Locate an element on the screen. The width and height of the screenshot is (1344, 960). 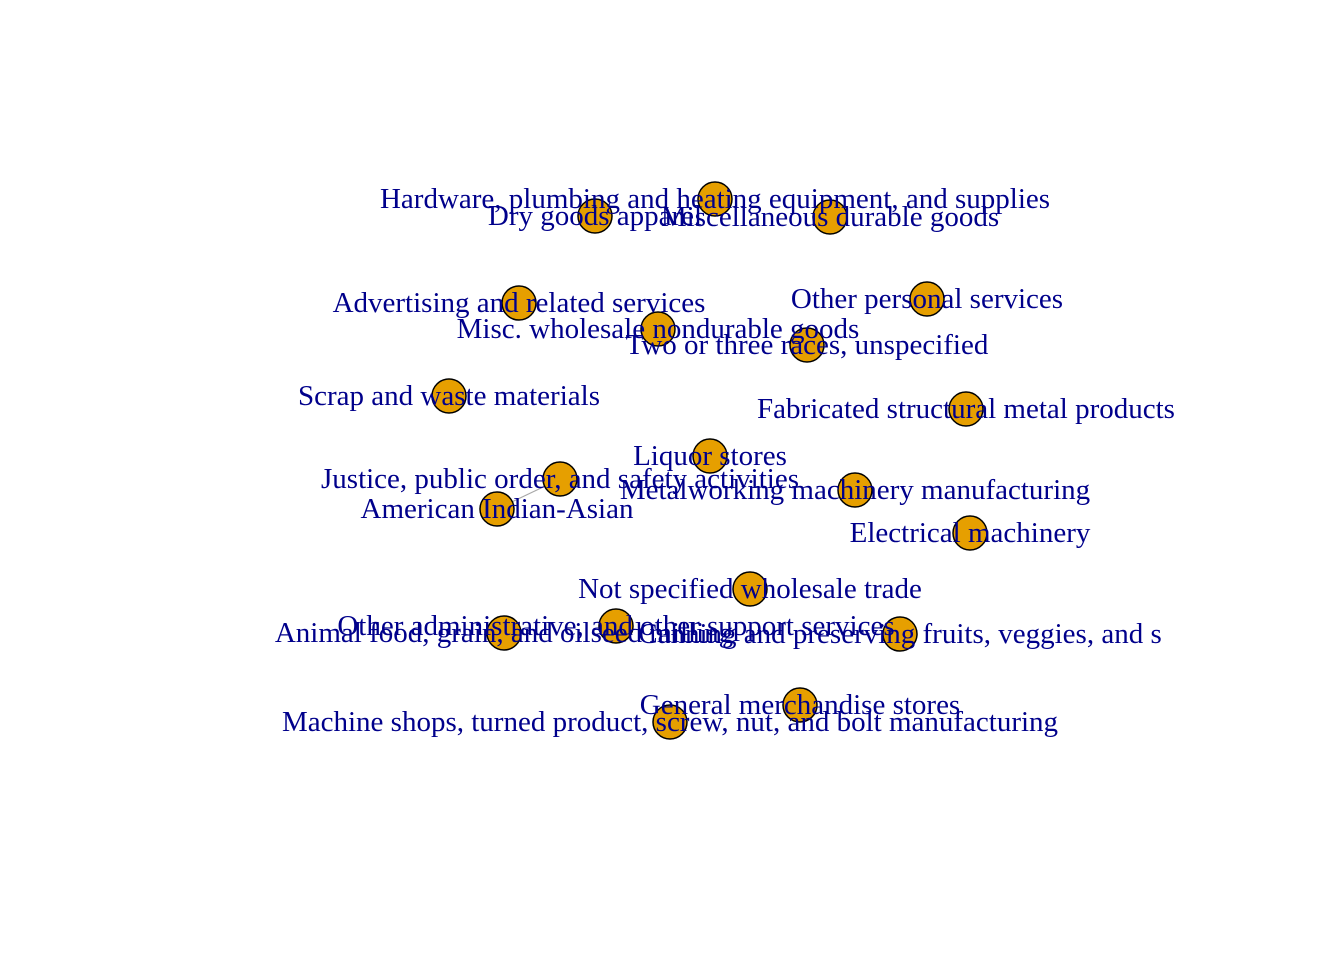
node-canning is located at coordinates (900, 634).